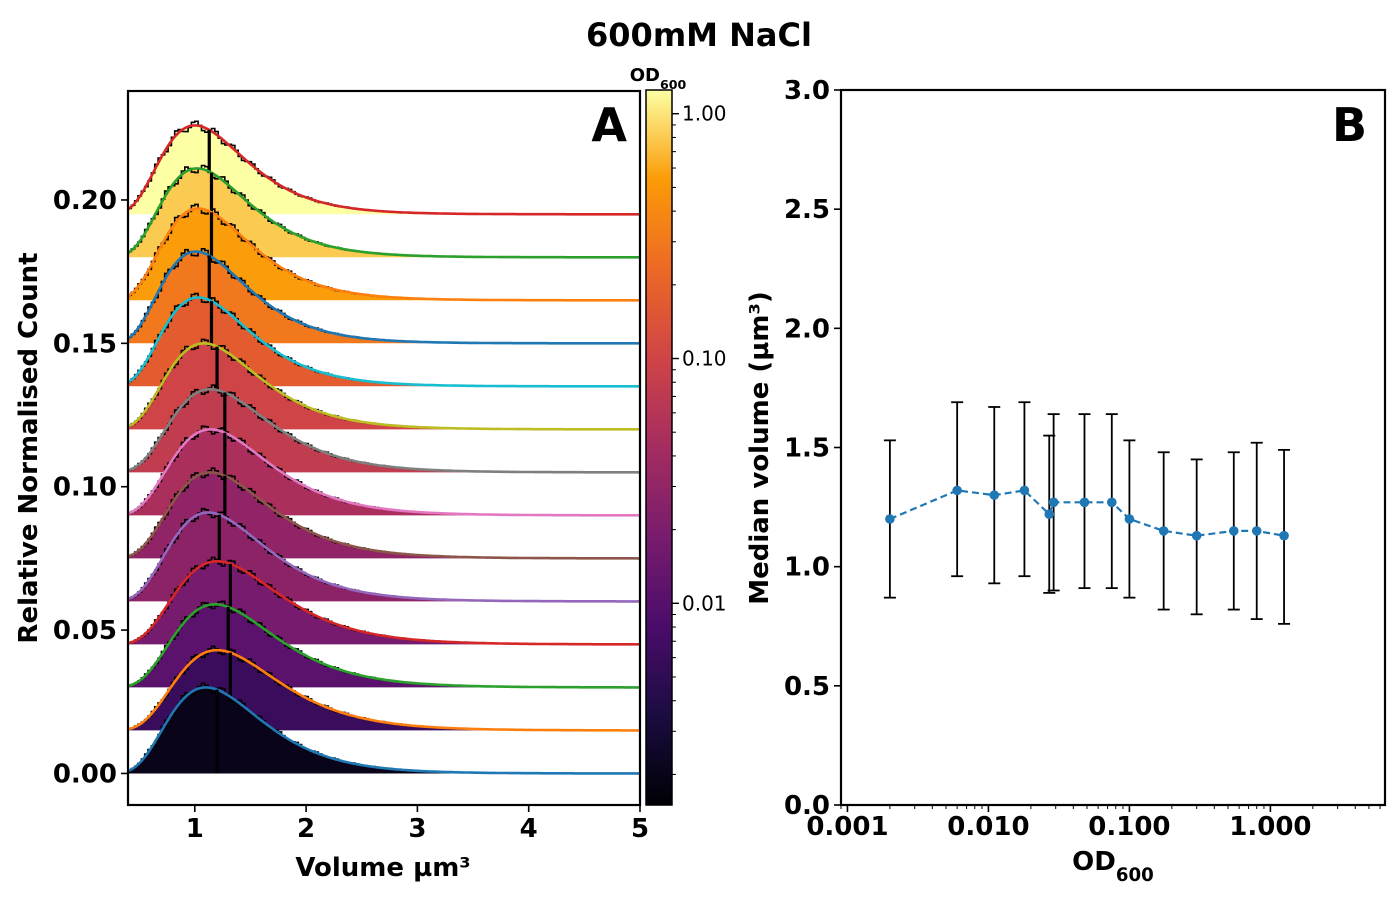 The image size is (1400, 904). What do you see at coordinates (1113, 866) in the screenshot?
I see `panel-b-x-axis-label: OD600` at bounding box center [1113, 866].